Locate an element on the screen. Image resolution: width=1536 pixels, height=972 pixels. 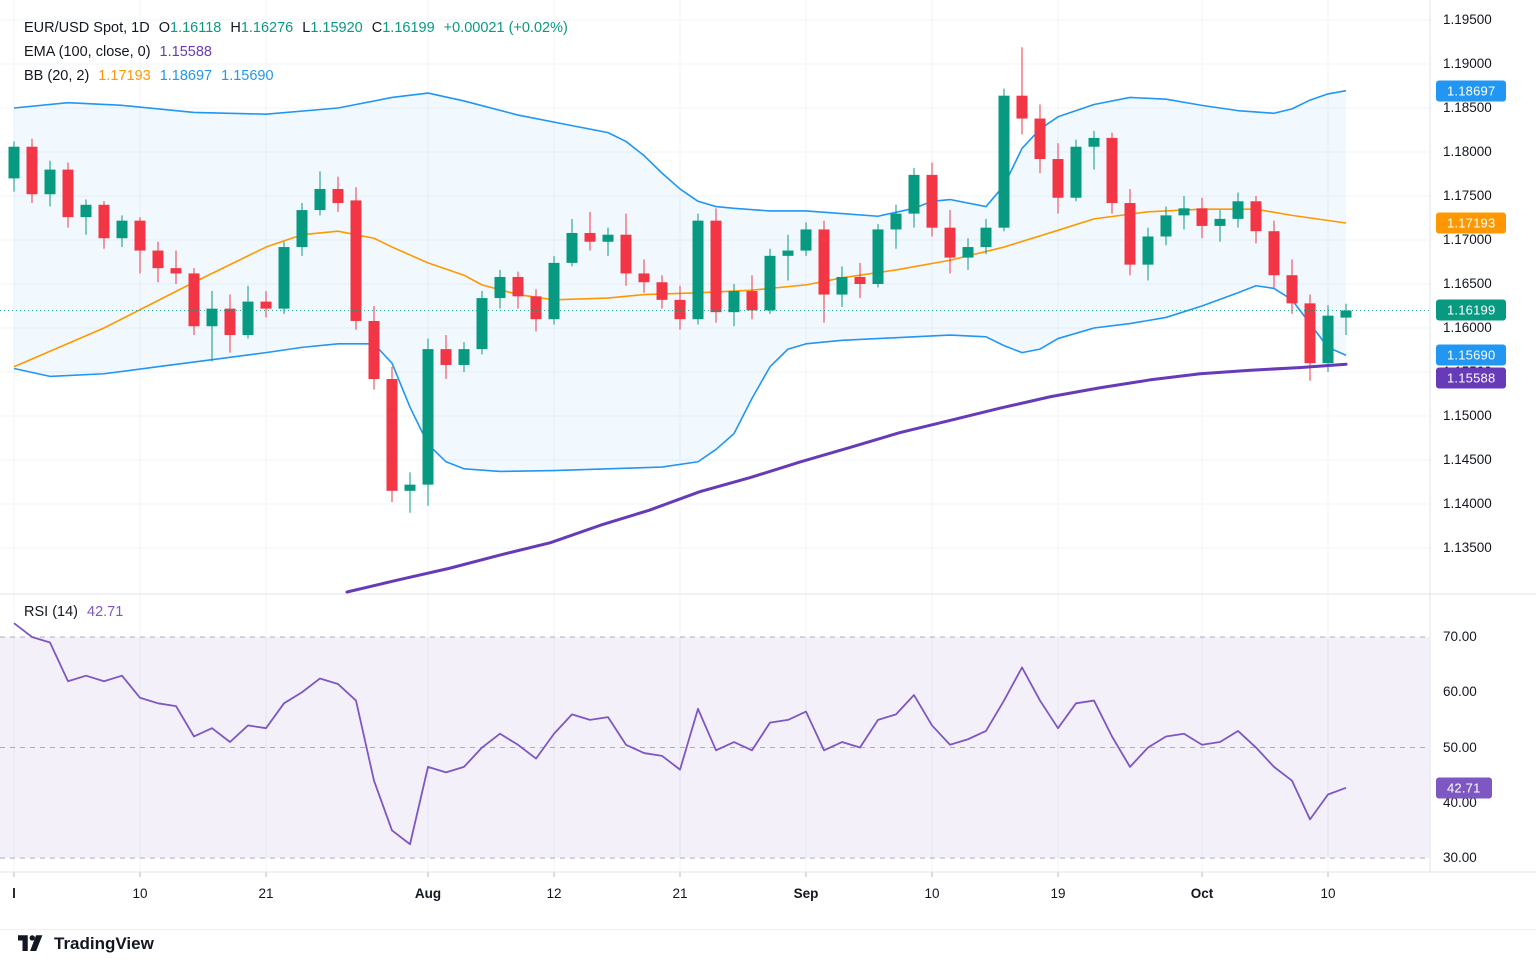
price-axis-badge: 1.17193 is located at coordinates (1471, 223).